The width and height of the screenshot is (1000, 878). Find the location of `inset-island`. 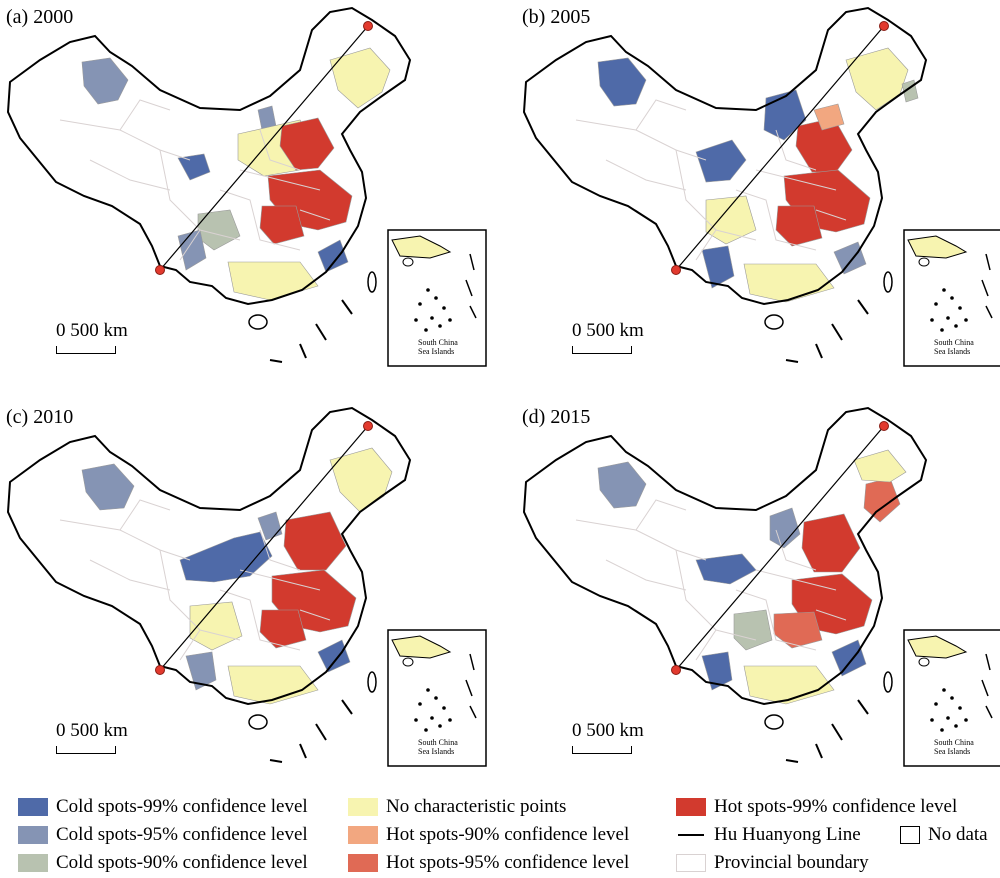

inset-island is located at coordinates (408, 662).